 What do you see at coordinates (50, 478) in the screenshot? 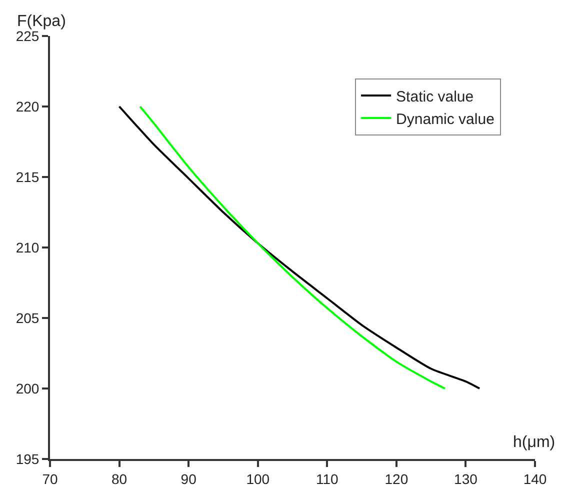
I see `x-tick-label: 70` at bounding box center [50, 478].